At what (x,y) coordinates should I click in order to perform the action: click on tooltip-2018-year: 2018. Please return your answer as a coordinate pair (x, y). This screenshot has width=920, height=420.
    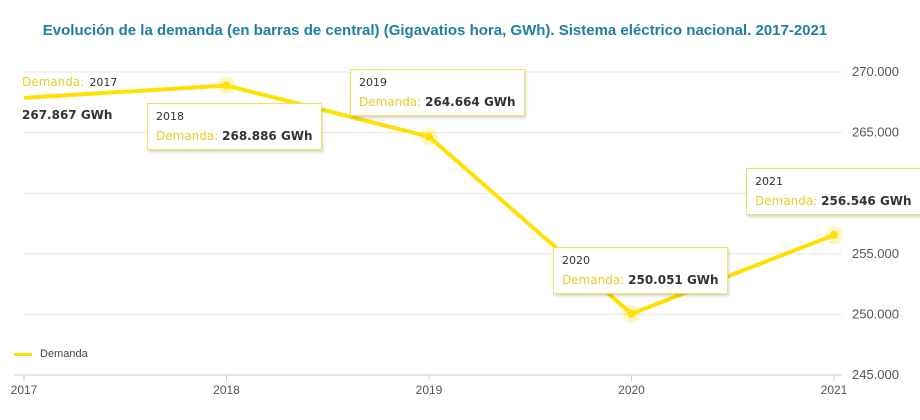
    Looking at the image, I should click on (170, 116).